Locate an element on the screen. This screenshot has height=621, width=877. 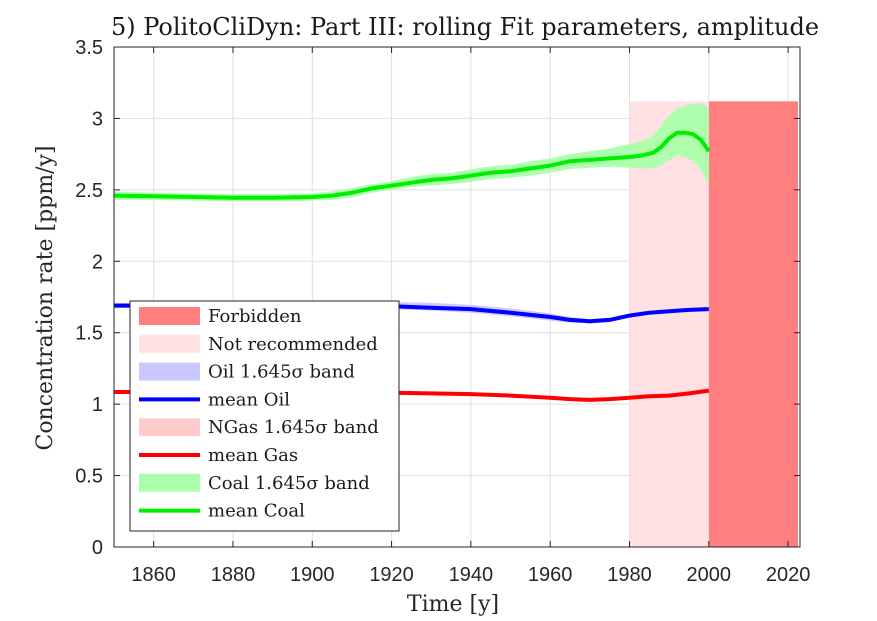
legend-label: Not recommended is located at coordinates (293, 344).